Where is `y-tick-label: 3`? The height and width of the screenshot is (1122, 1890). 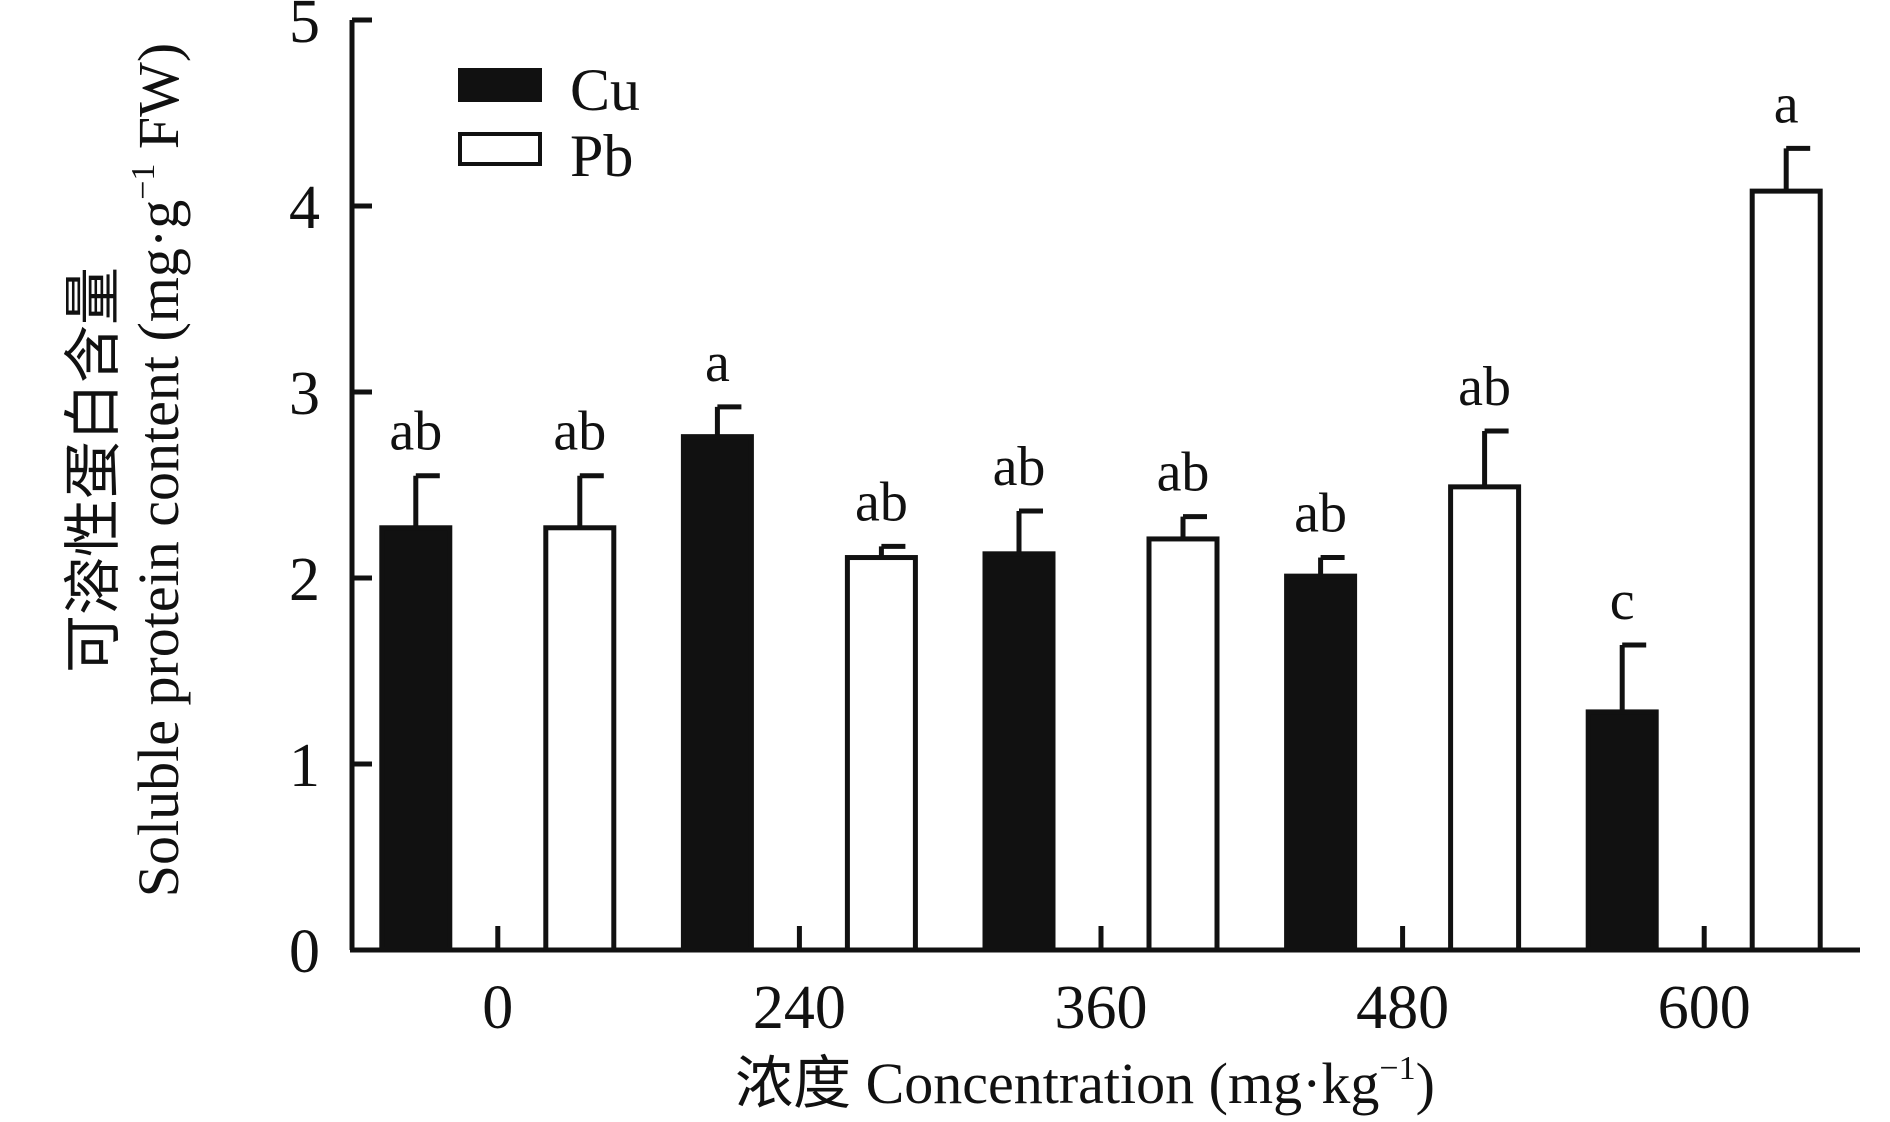
y-tick-label: 3 is located at coordinates (304, 394).